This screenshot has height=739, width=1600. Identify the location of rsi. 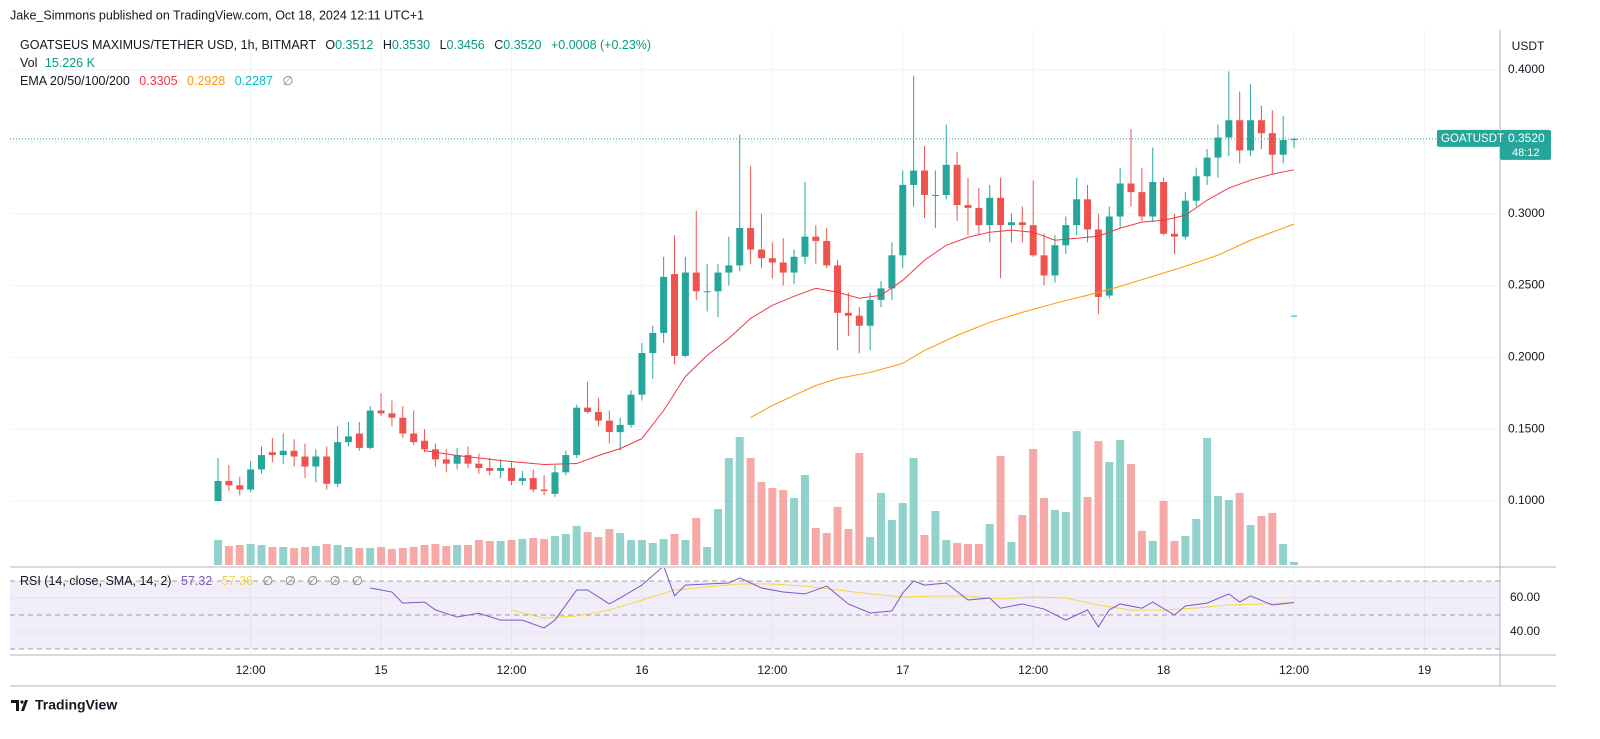
(832, 598).